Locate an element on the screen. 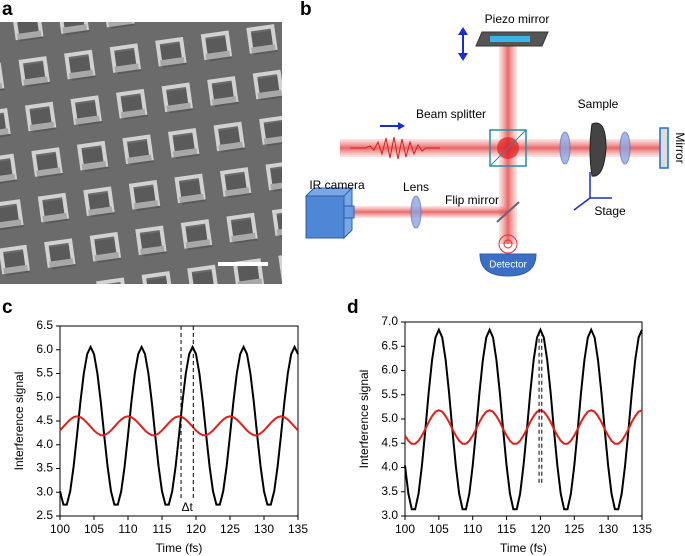 This screenshot has height=556, width=685. panel-label: b is located at coordinates (306, 10).